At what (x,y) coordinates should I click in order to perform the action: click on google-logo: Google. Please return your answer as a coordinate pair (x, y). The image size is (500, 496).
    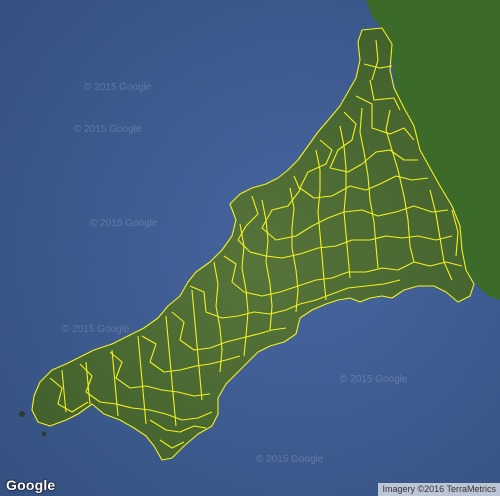
    Looking at the image, I should click on (31, 485).